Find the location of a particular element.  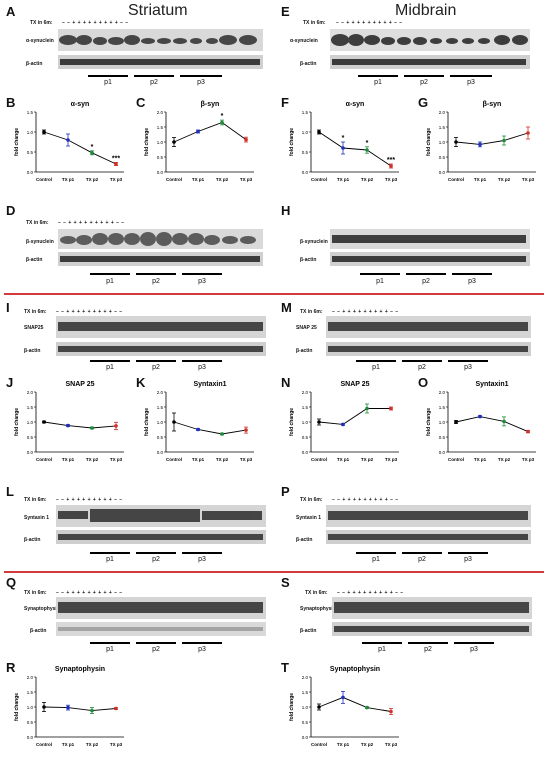

midbrain-title: Midbrain is located at coordinates (426, 10).